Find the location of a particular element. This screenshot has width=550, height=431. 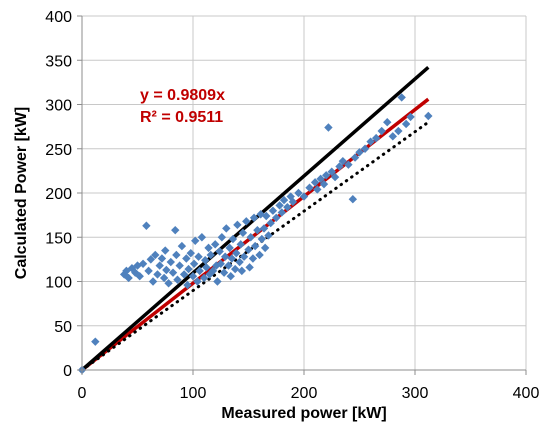

x-tick-label: 300 is located at coordinates (415, 393).